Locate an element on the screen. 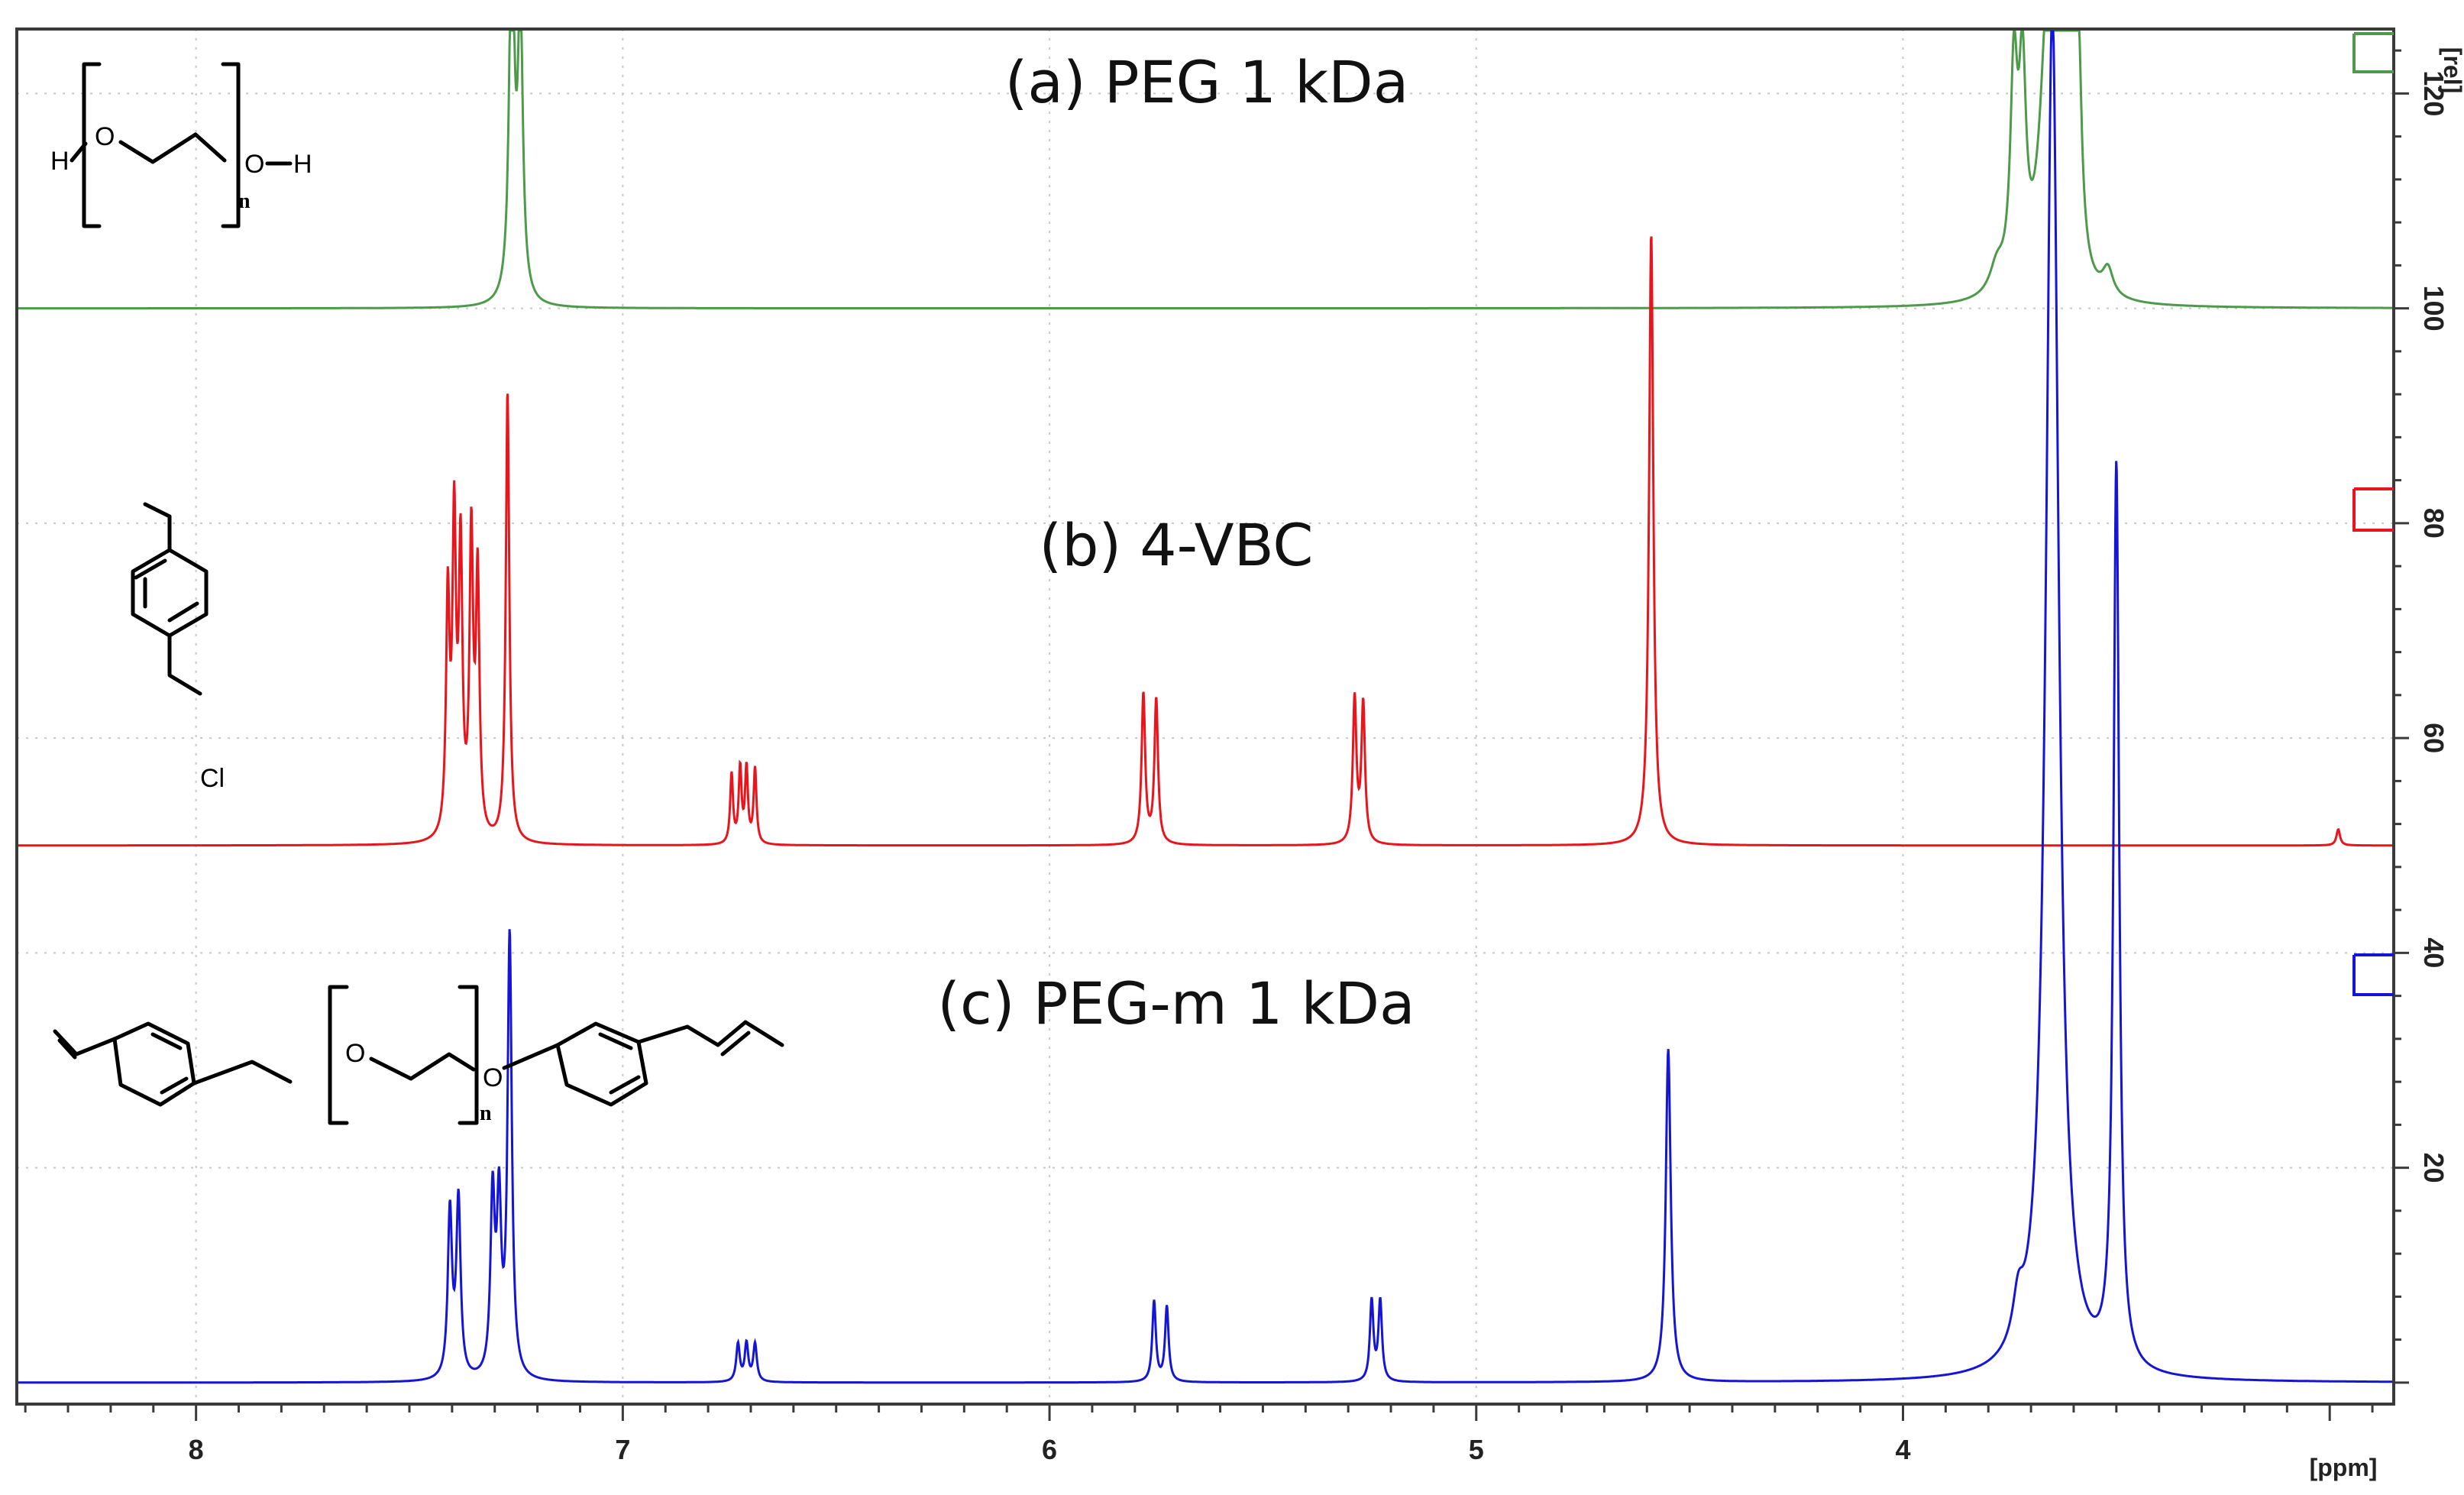 The width and height of the screenshot is (2464, 1495). structure-peg: H O O H n is located at coordinates (181, 145).